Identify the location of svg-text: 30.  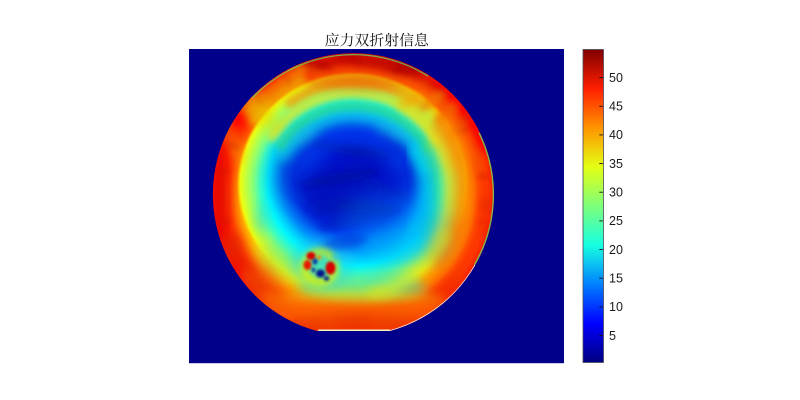
(616, 193).